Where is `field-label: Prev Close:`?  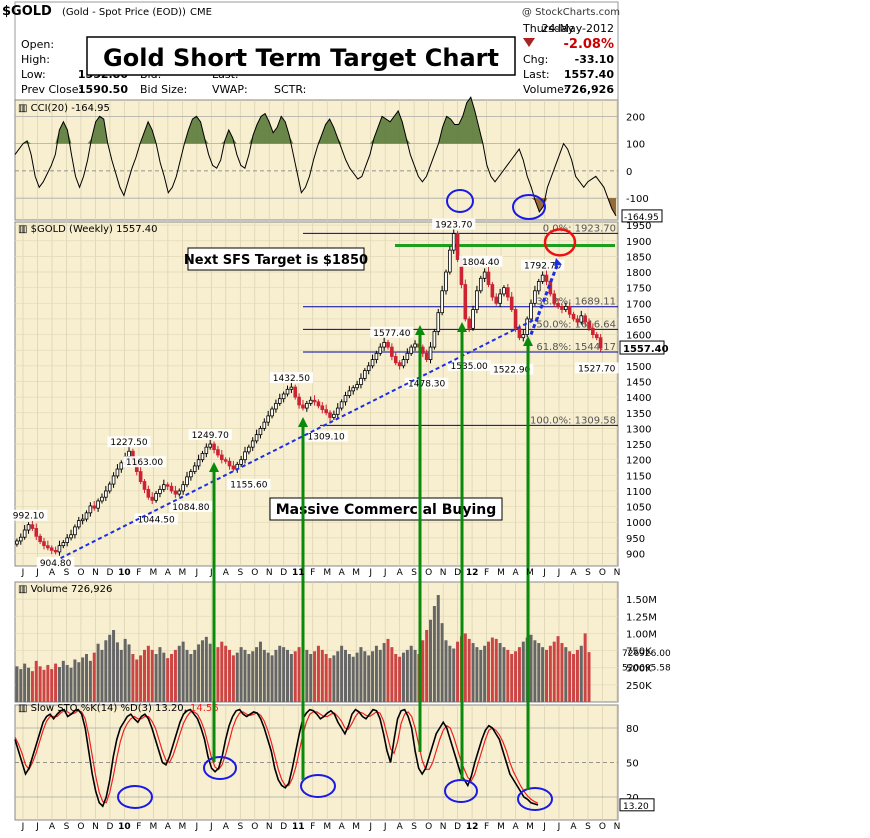
field-label: Prev Close: is located at coordinates (51, 89).